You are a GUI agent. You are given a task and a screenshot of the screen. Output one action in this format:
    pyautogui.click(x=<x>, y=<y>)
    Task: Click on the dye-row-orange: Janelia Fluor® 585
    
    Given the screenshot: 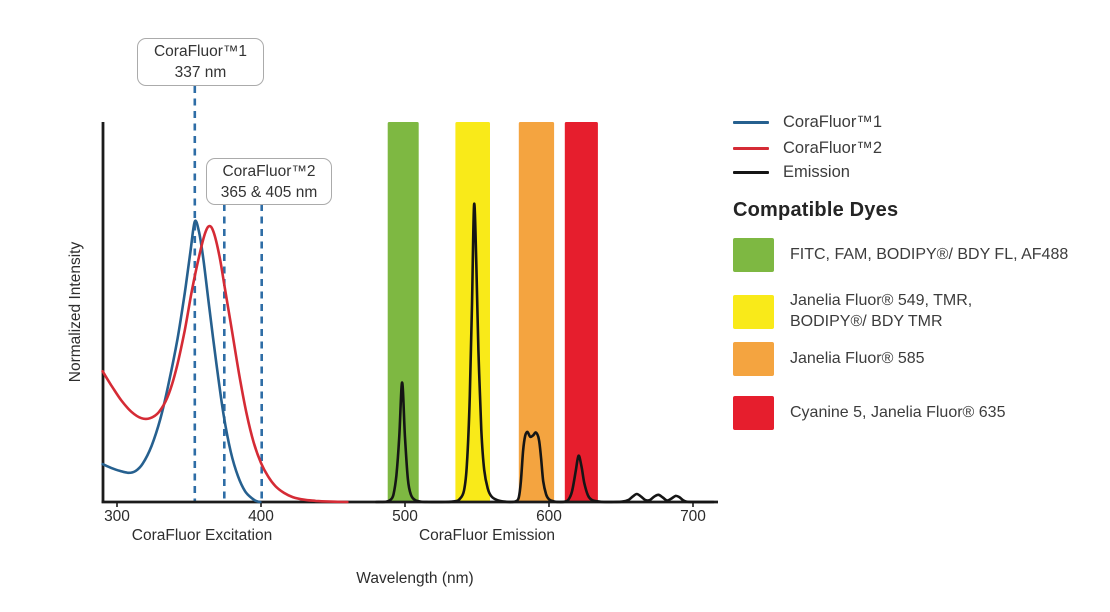 What is the action you would take?
    pyautogui.click(x=829, y=359)
    